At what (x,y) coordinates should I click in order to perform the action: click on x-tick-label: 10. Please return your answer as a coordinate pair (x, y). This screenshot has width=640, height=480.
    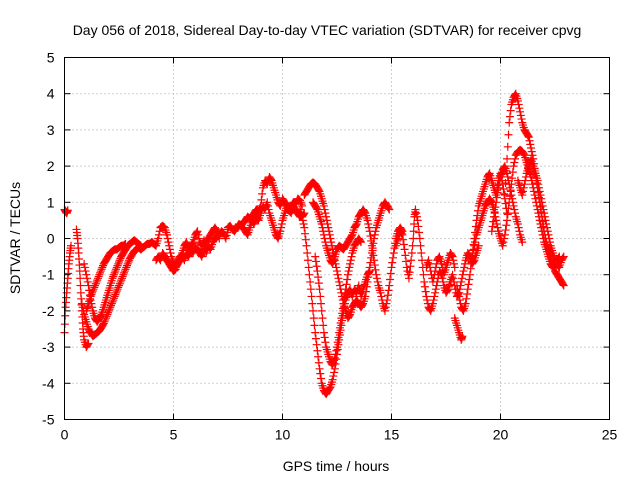
    Looking at the image, I should click on (283, 435).